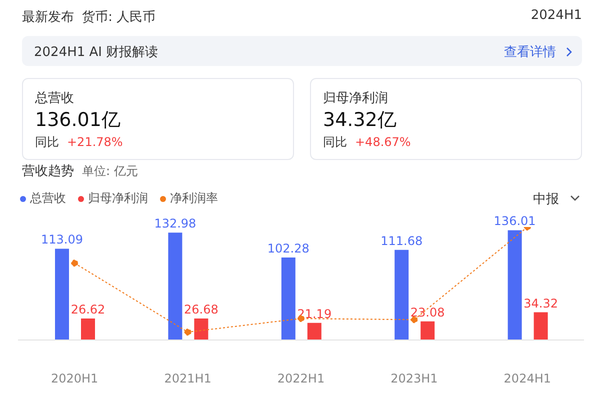 This screenshot has height=397, width=594. I want to click on legend-label: 净利润率, so click(193, 198).